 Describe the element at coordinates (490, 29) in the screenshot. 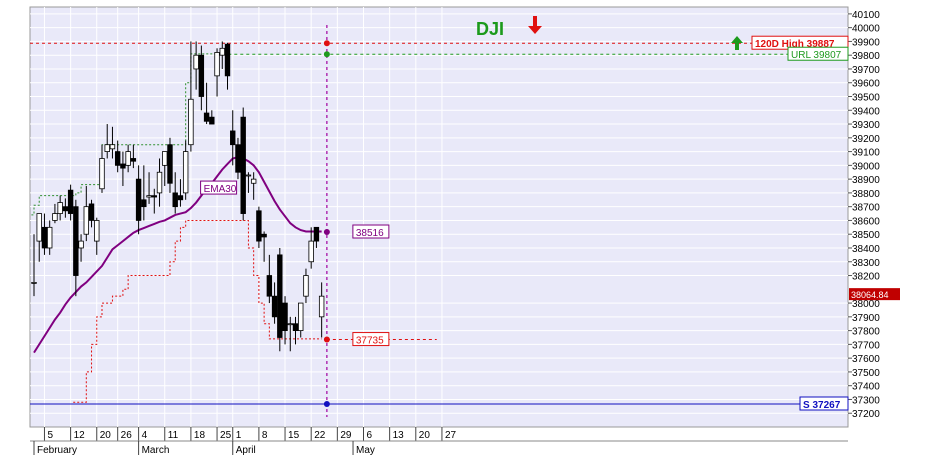

I see `chart-title: DJI` at that location.